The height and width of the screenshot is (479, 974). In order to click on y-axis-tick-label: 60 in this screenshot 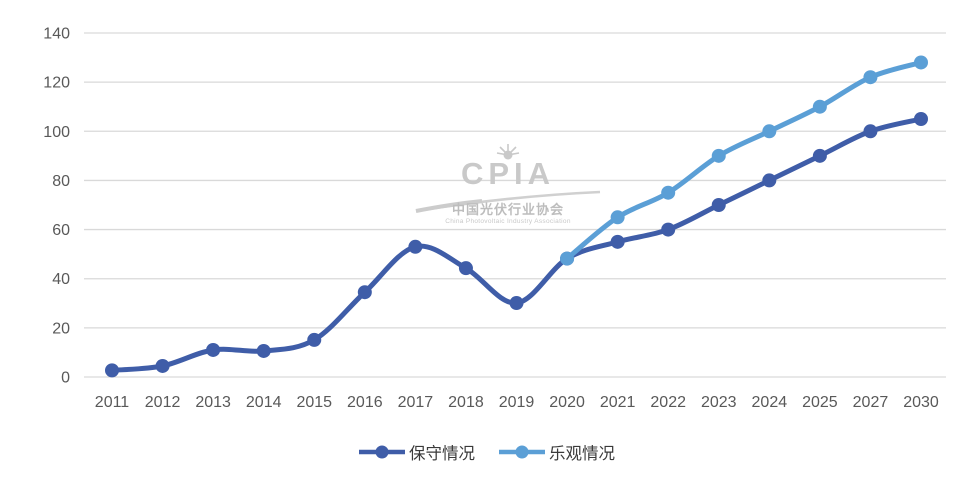, I will do `click(61, 230)`.